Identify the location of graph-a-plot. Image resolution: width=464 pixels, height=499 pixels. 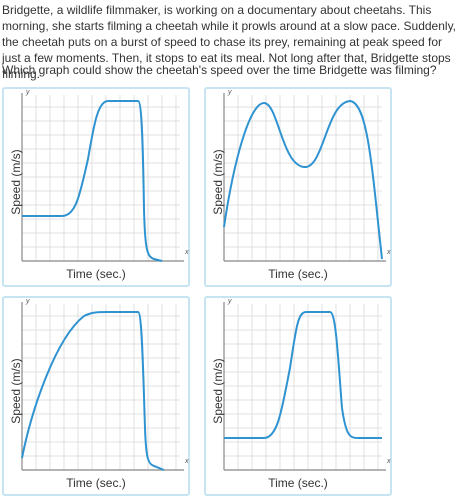
(102, 177).